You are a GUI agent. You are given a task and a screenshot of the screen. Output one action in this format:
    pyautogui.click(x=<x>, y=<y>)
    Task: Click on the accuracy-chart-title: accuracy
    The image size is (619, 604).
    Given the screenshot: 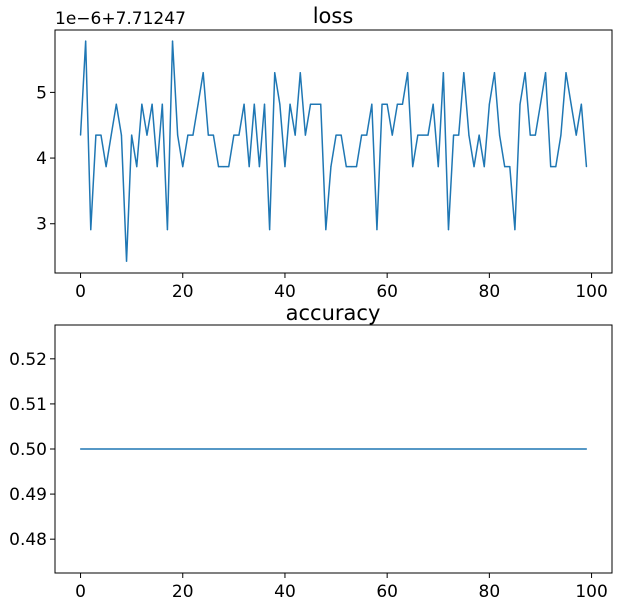 What is the action you would take?
    pyautogui.click(x=333, y=313)
    